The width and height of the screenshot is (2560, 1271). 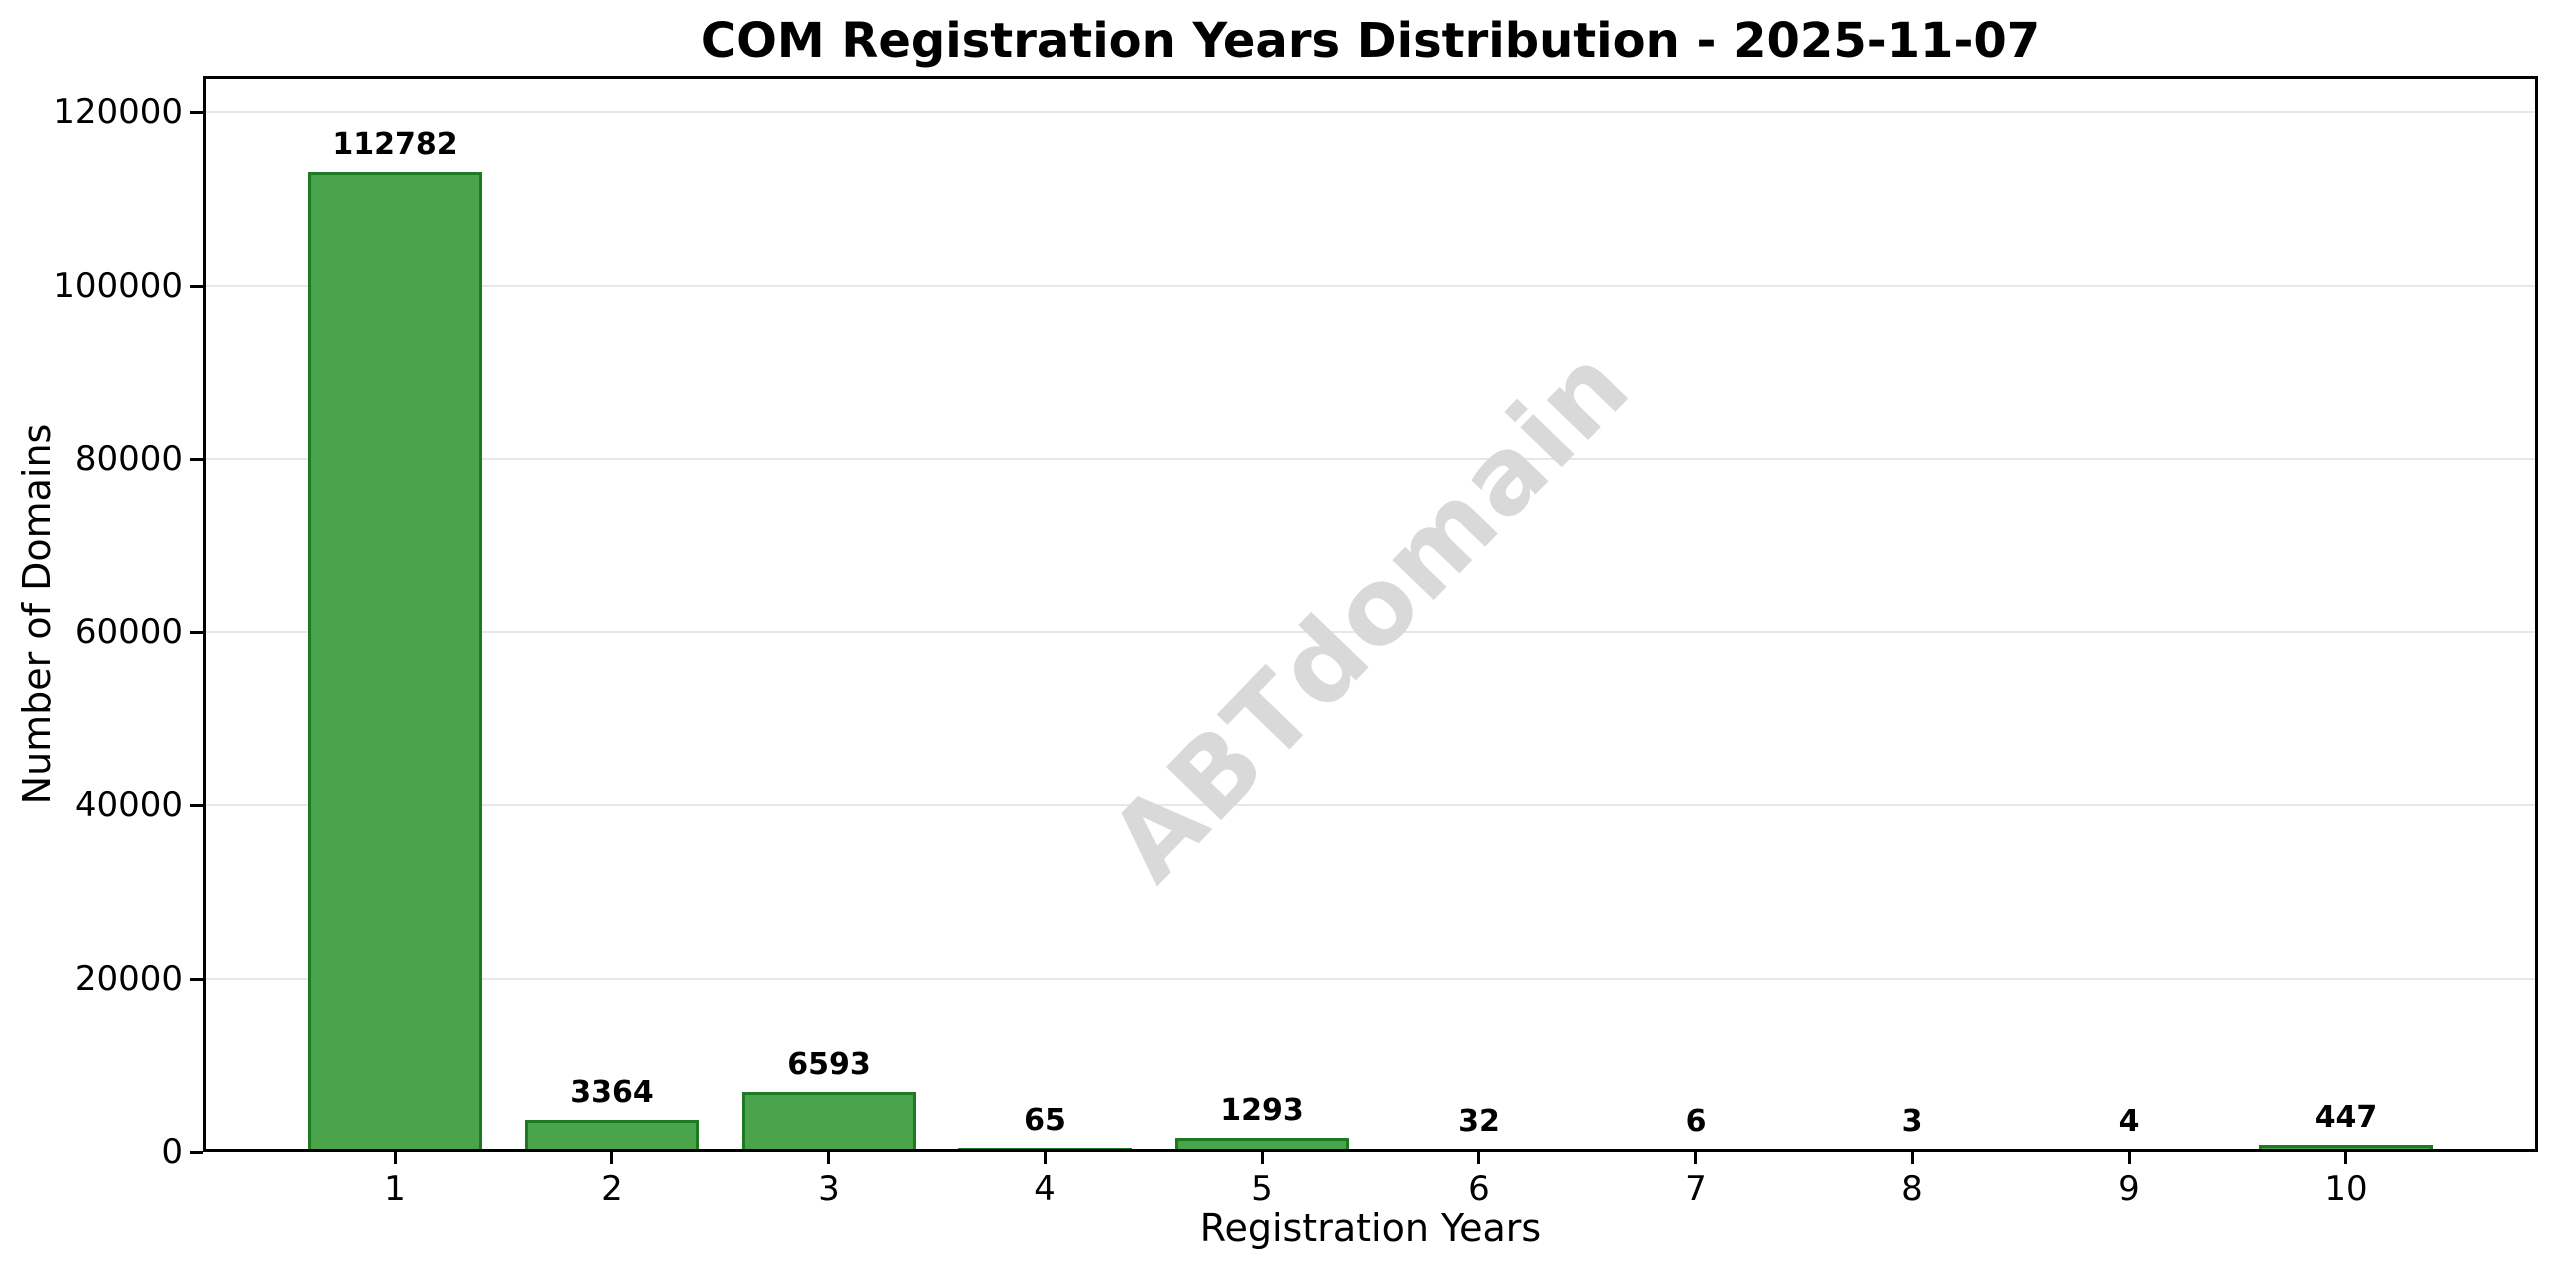 I want to click on watermark-text: ABTdomain, so click(x=1370, y=614).